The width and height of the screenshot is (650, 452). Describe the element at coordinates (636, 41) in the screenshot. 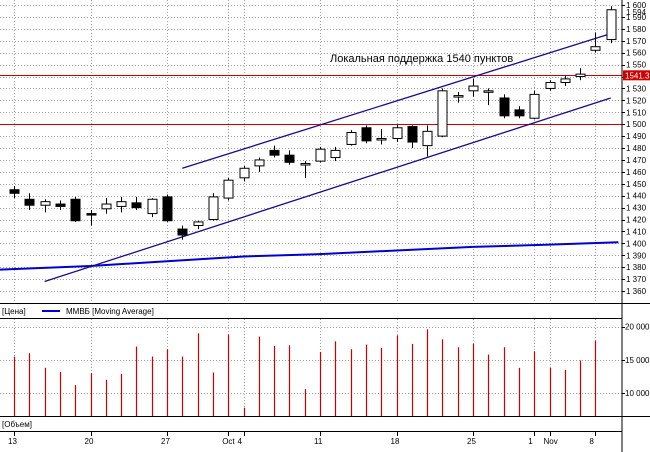

I see `price-tick-label: 1 570` at that location.